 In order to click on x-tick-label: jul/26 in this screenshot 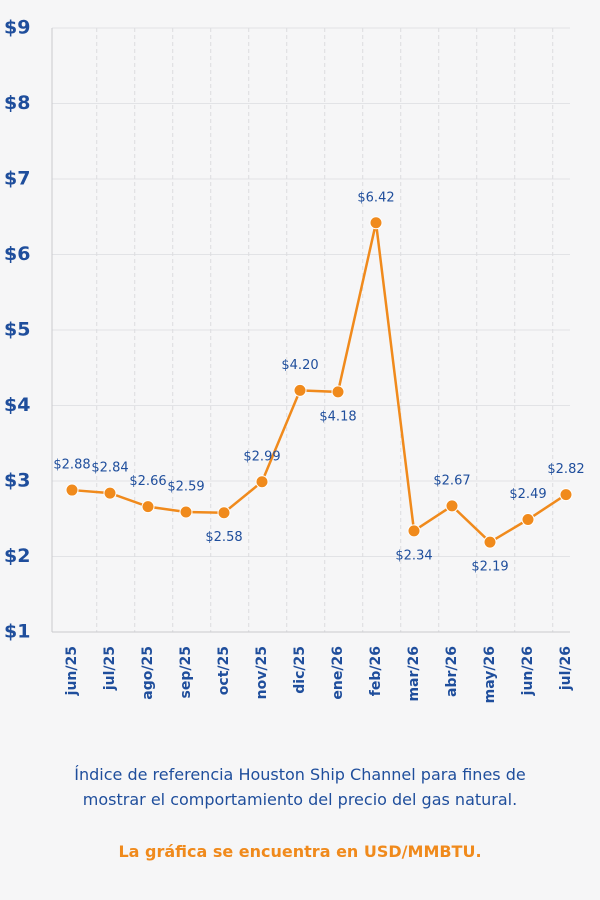, I will do `click(566, 668)`.